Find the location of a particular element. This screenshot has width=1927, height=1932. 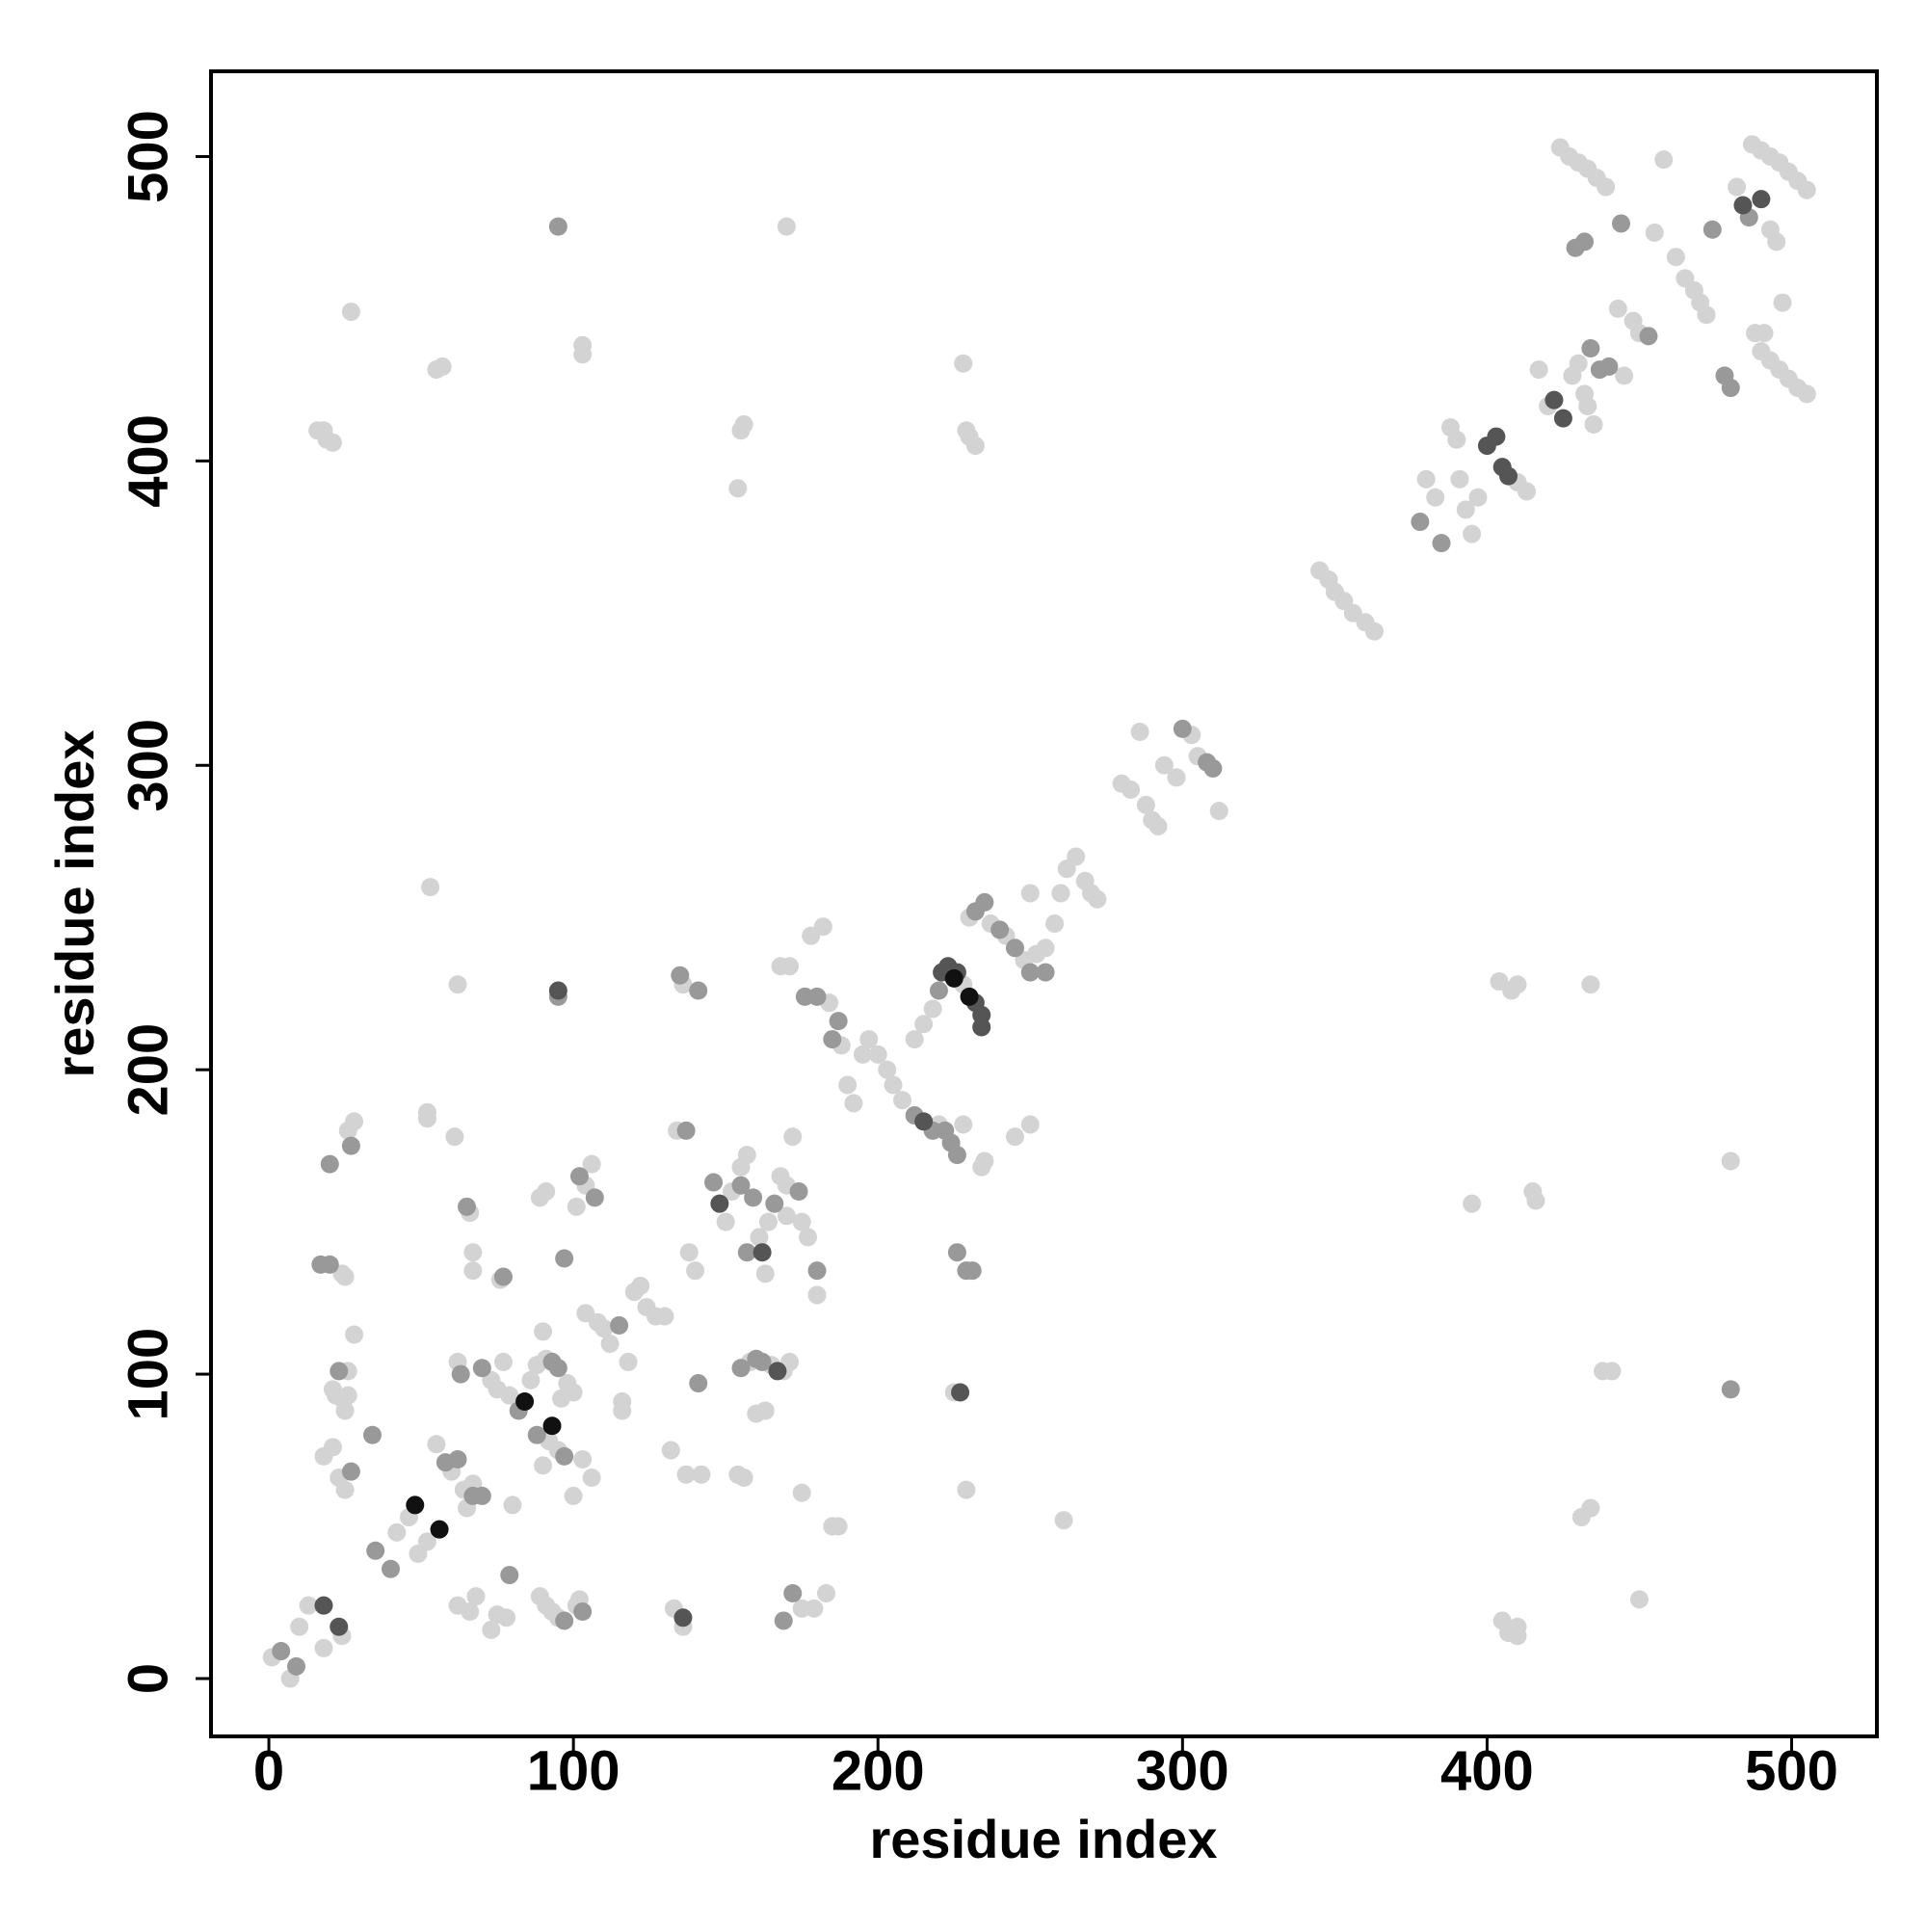

x-tick-label: 200 is located at coordinates (878, 1770).